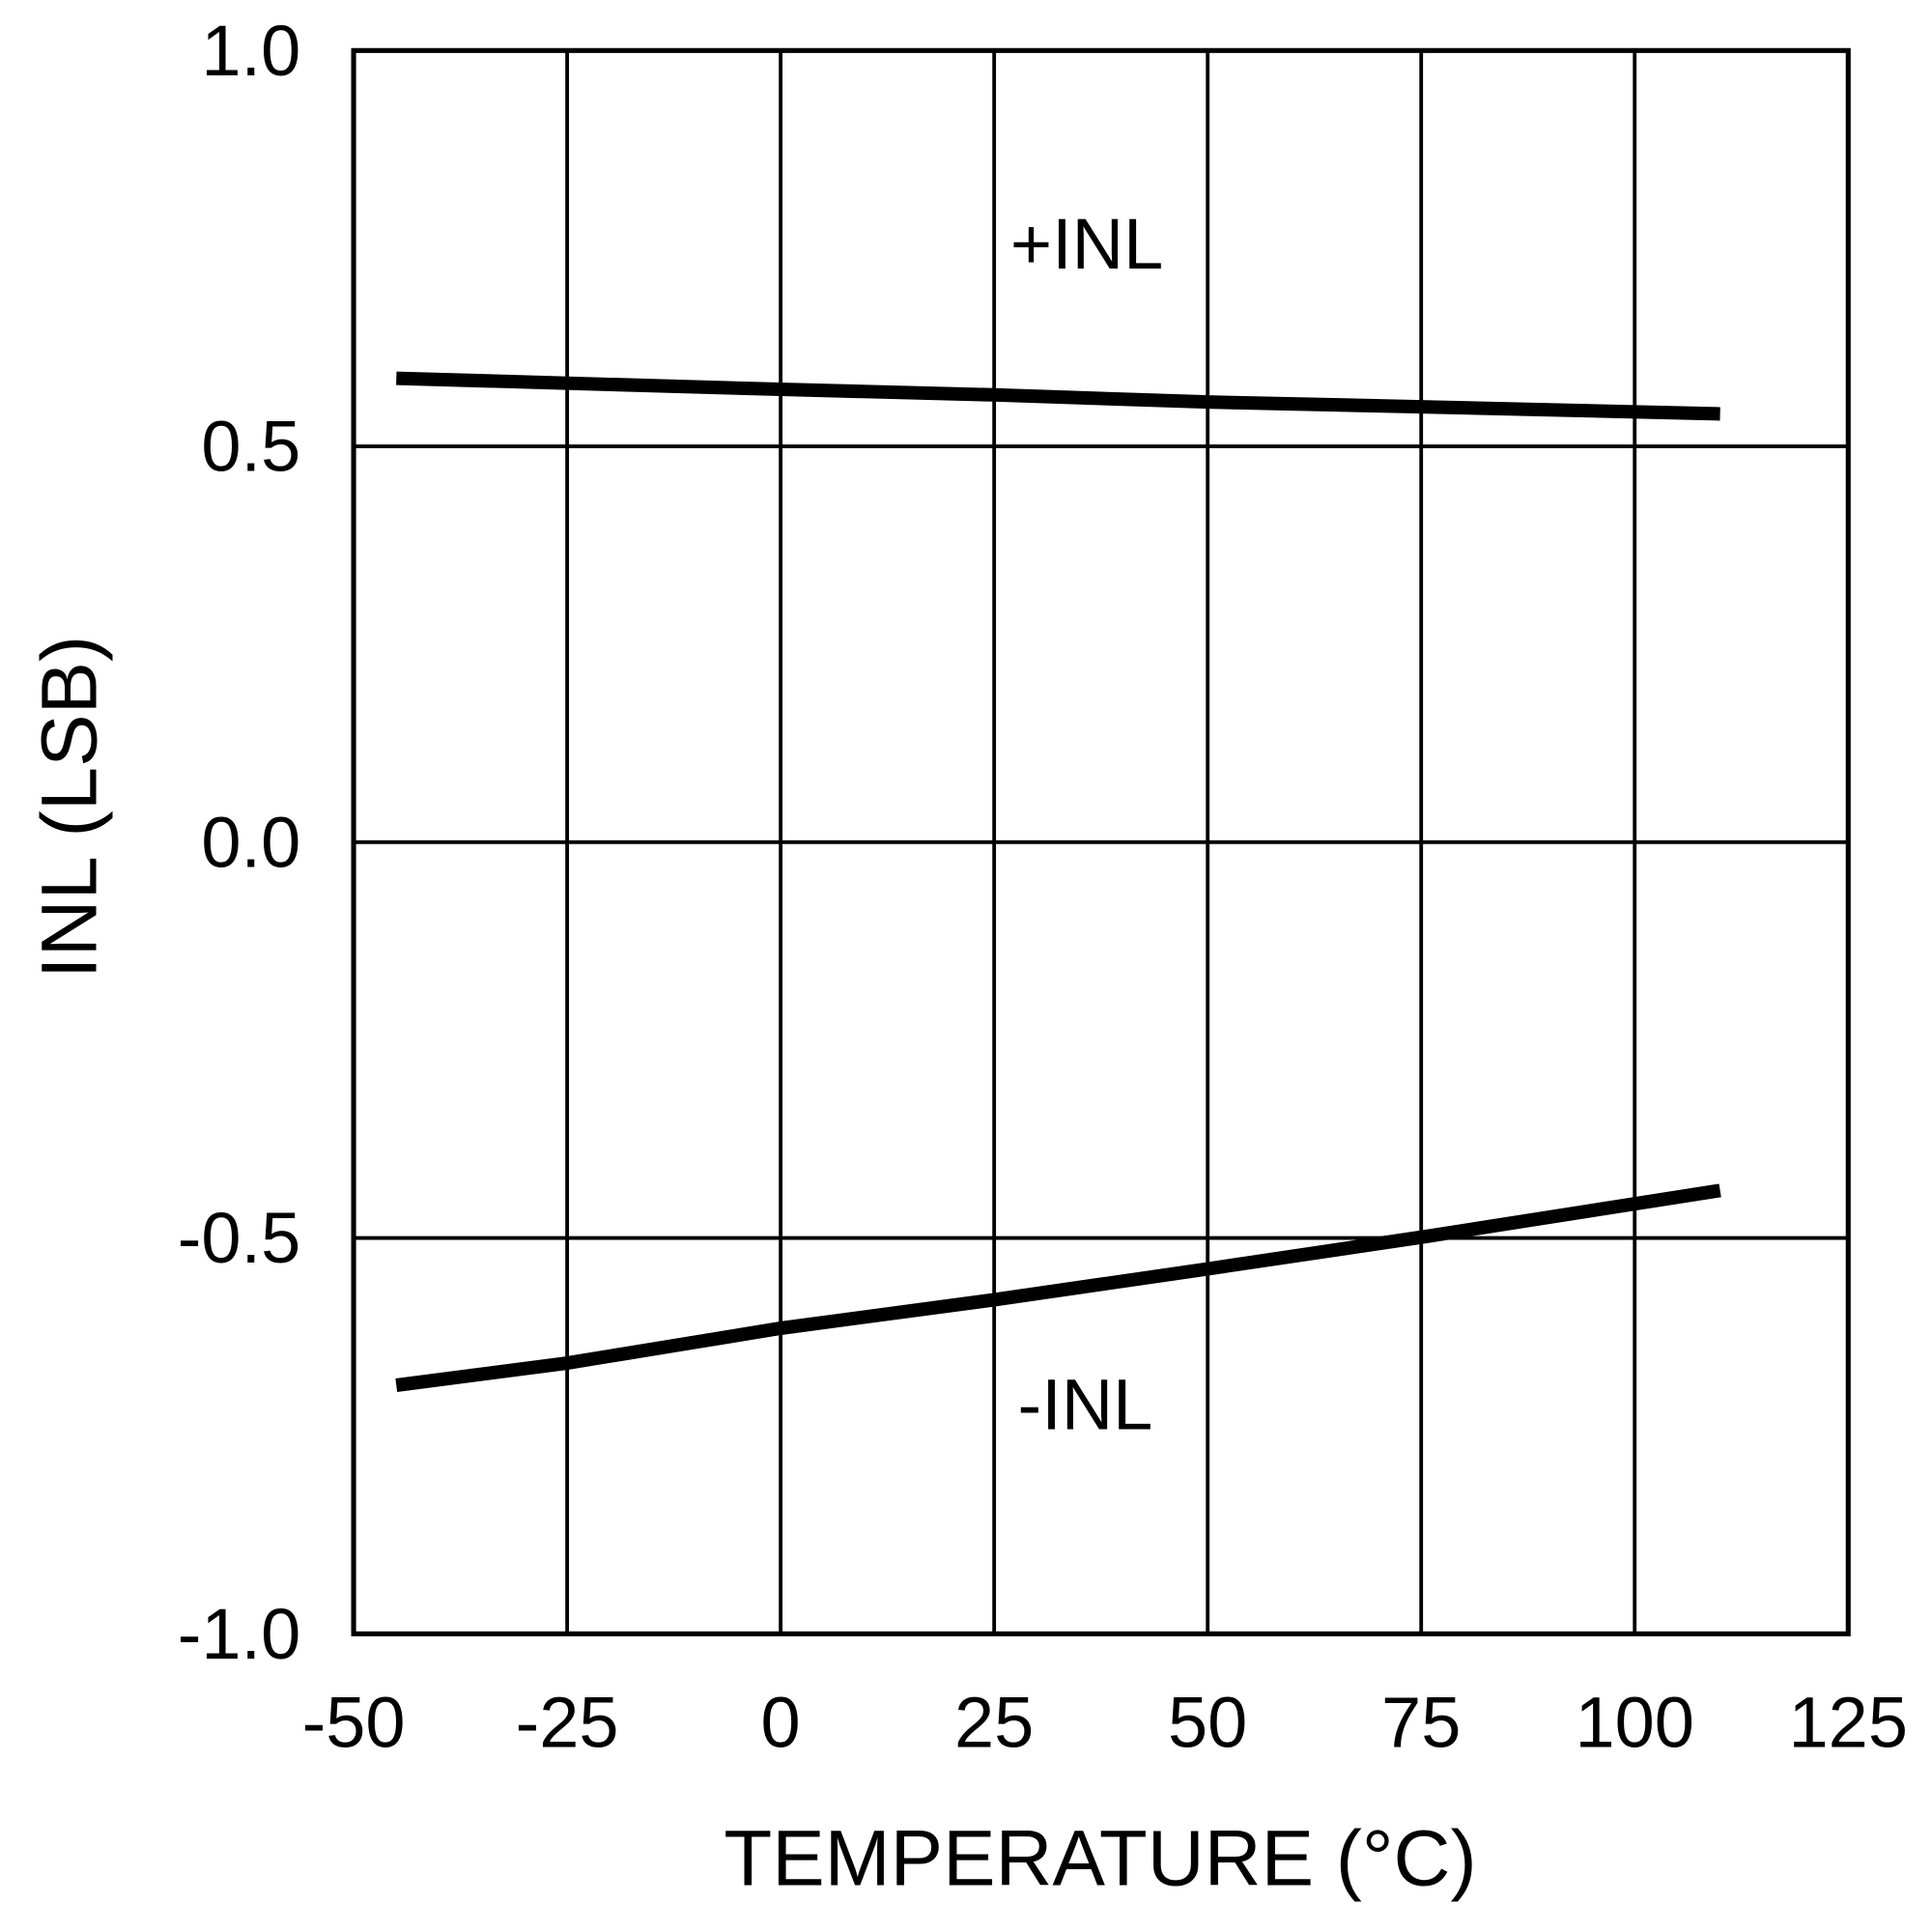 The image size is (1932, 1932). What do you see at coordinates (239, 1634) in the screenshot?
I see `y-tick-label: -1.0` at bounding box center [239, 1634].